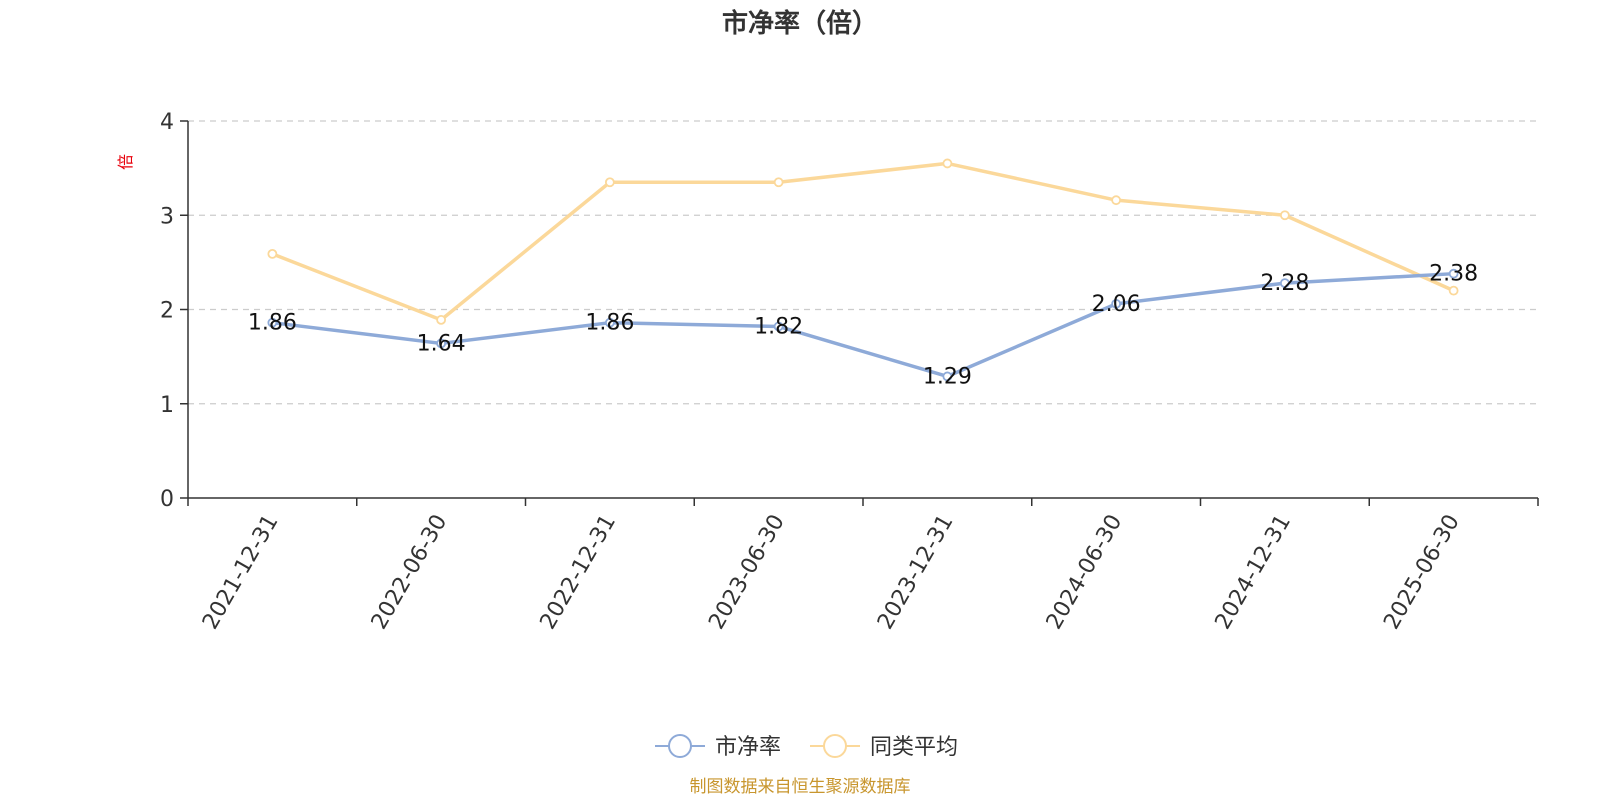 The height and width of the screenshot is (800, 1600). What do you see at coordinates (167, 122) in the screenshot?
I see `y-tick-label: 4` at bounding box center [167, 122].